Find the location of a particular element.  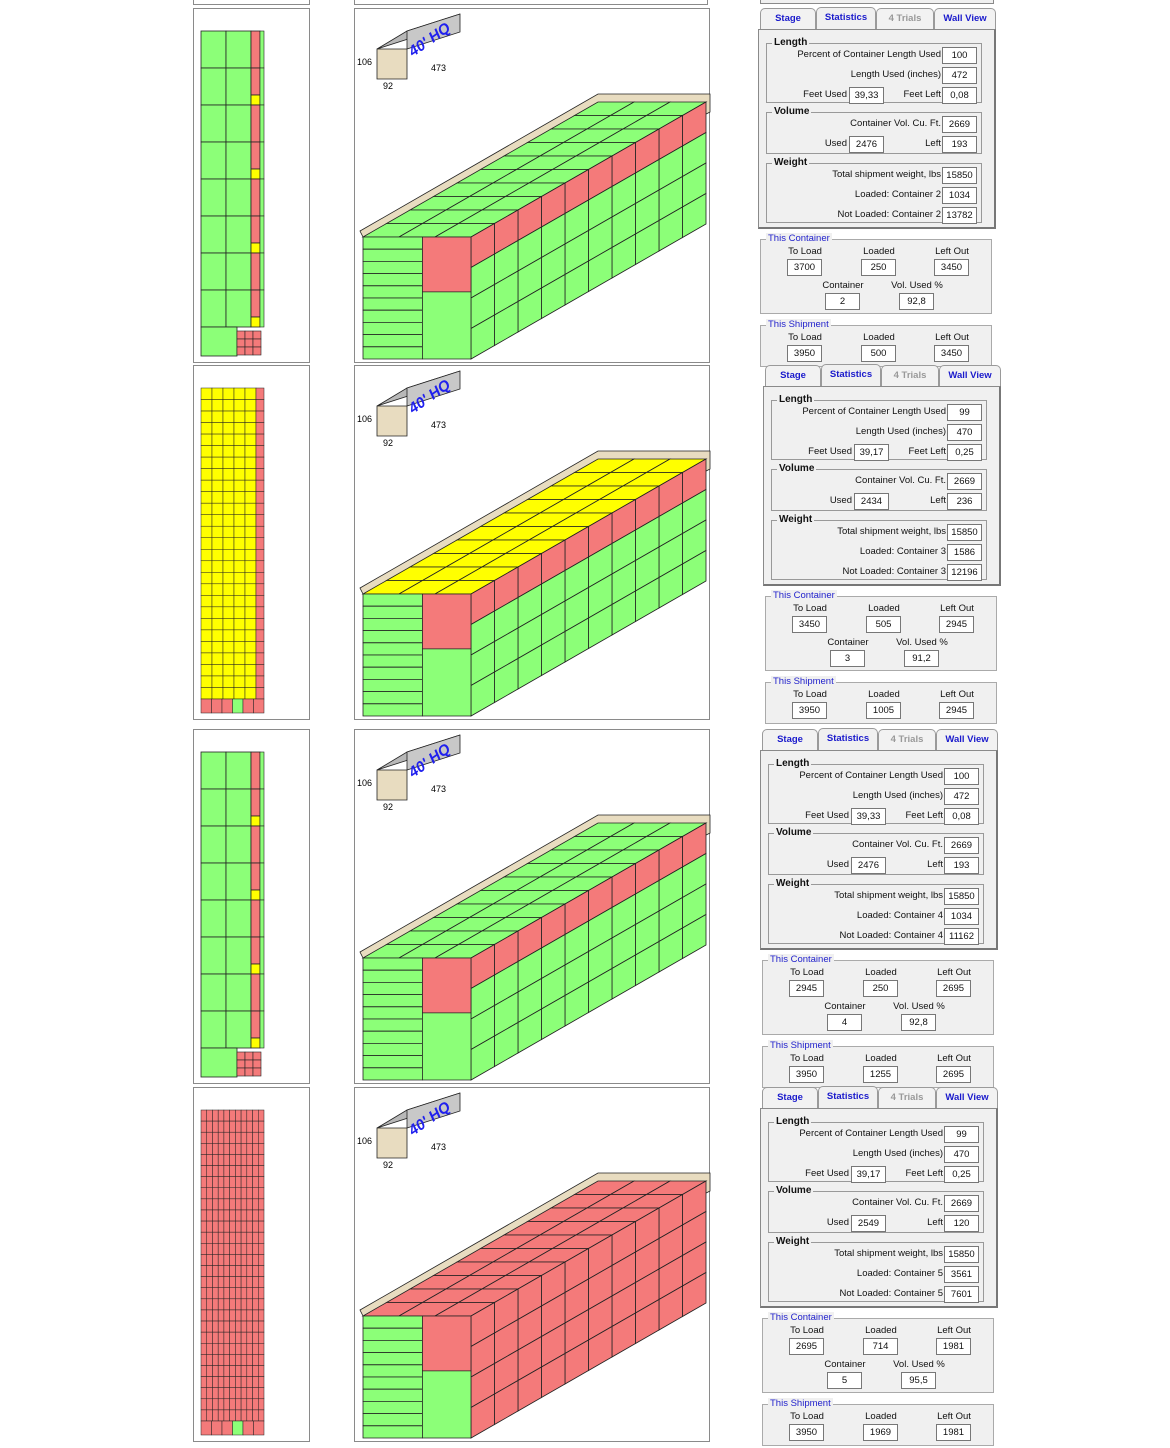

shipment-left-out-field: 2945 is located at coordinates (956, 710).